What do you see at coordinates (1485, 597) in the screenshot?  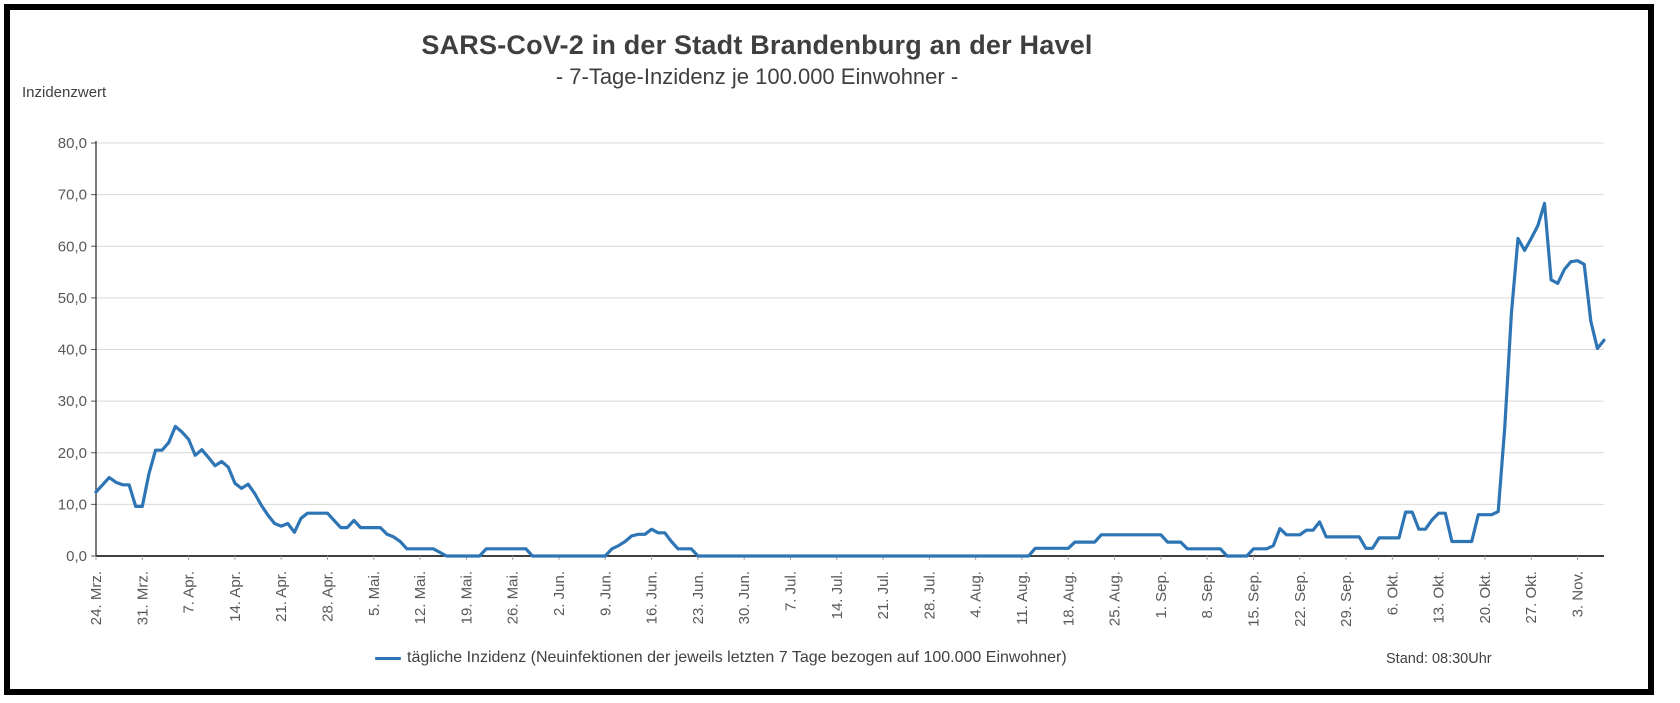 I see `svg-text: 20. Okt.` at bounding box center [1485, 597].